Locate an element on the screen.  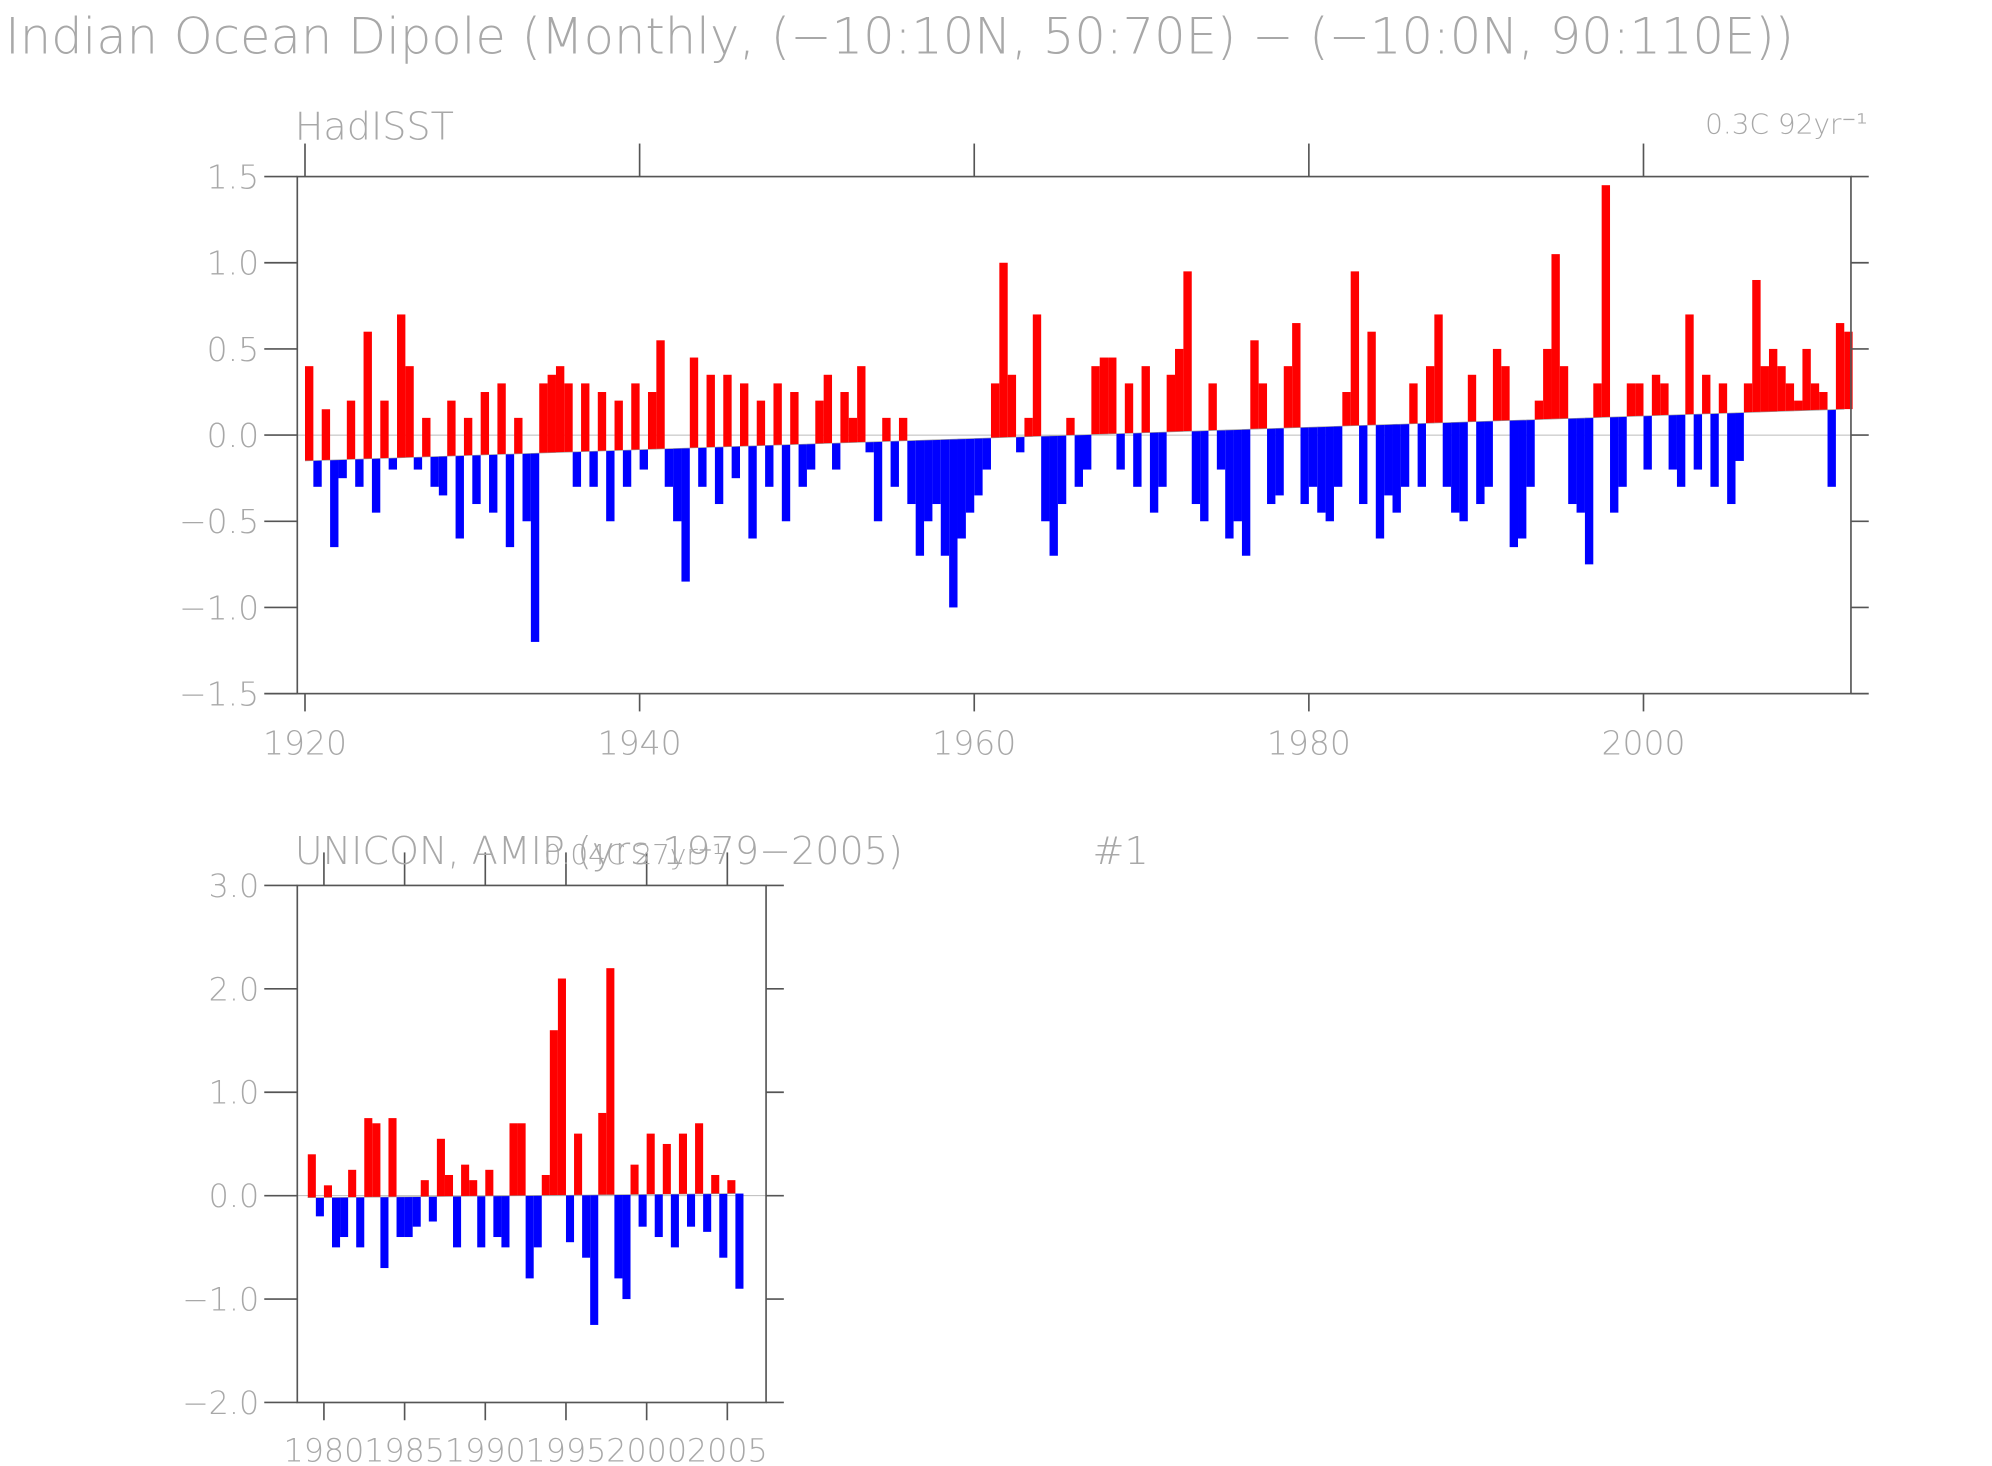
x-tick-label: 1990 is located at coordinates (485, 1450).